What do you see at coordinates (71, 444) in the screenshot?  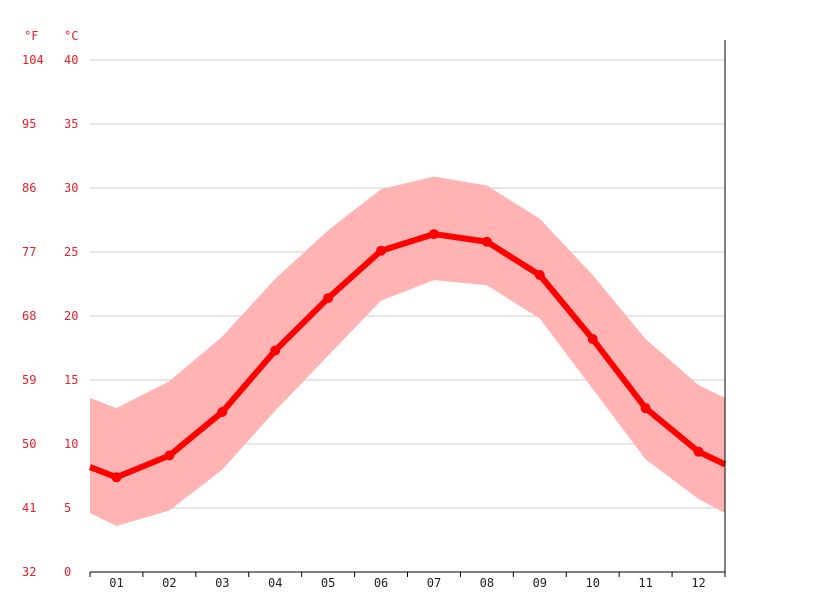 I see `y-tick-celsius: 10` at bounding box center [71, 444].